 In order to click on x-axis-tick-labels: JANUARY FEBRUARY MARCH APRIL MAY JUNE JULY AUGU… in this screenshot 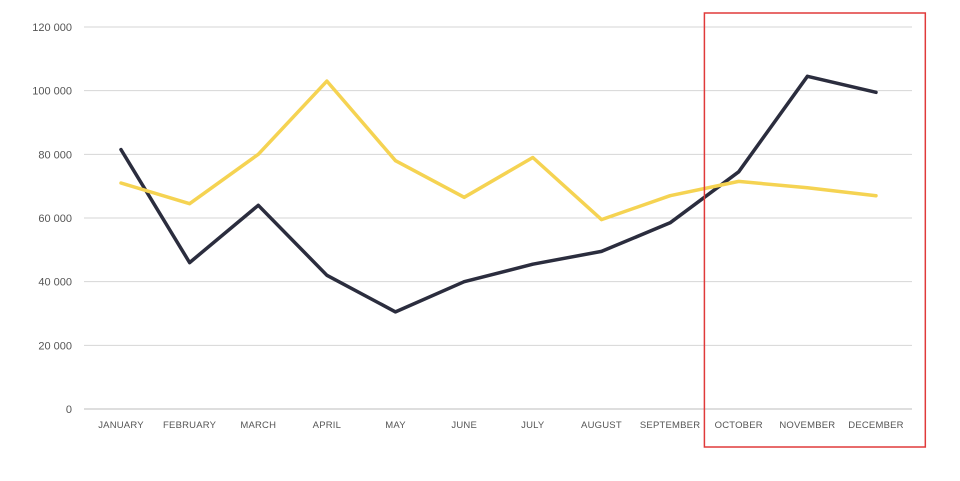, I will do `click(500, 425)`.